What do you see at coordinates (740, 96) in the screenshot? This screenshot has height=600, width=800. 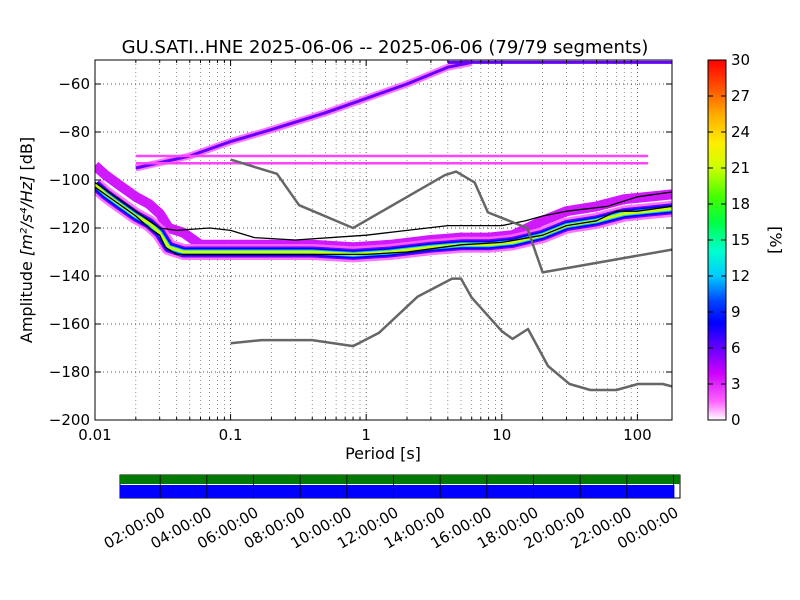 I see `colorbar-tick-label: 27` at bounding box center [740, 96].